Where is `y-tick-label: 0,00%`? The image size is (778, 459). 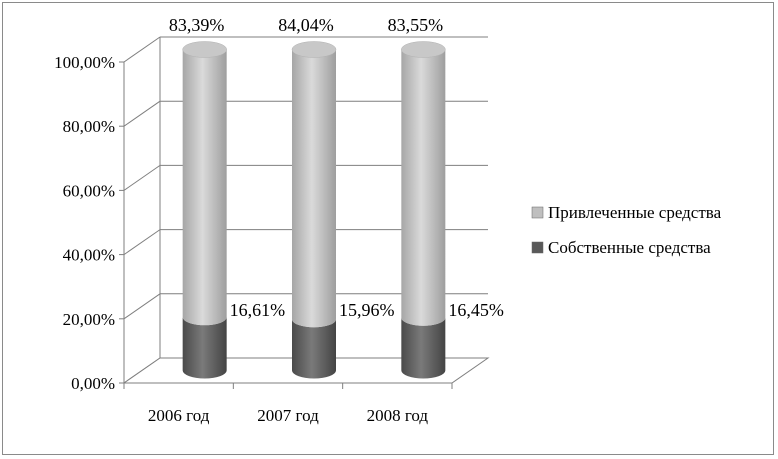 y-tick-label: 0,00% is located at coordinates (93, 383).